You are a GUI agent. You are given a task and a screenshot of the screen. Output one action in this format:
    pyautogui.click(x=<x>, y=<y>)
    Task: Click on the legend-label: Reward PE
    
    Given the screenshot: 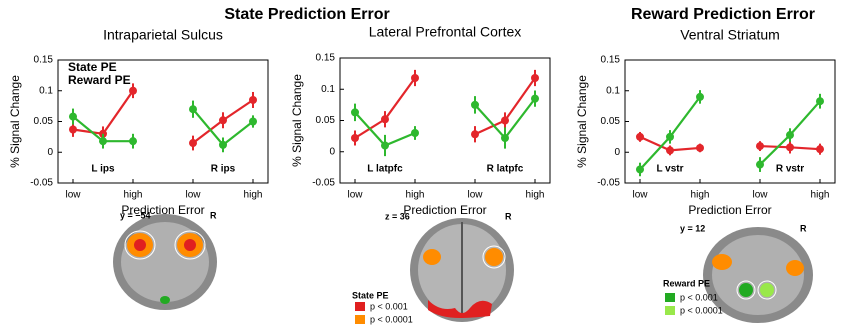 What is the action you would take?
    pyautogui.click(x=99, y=80)
    